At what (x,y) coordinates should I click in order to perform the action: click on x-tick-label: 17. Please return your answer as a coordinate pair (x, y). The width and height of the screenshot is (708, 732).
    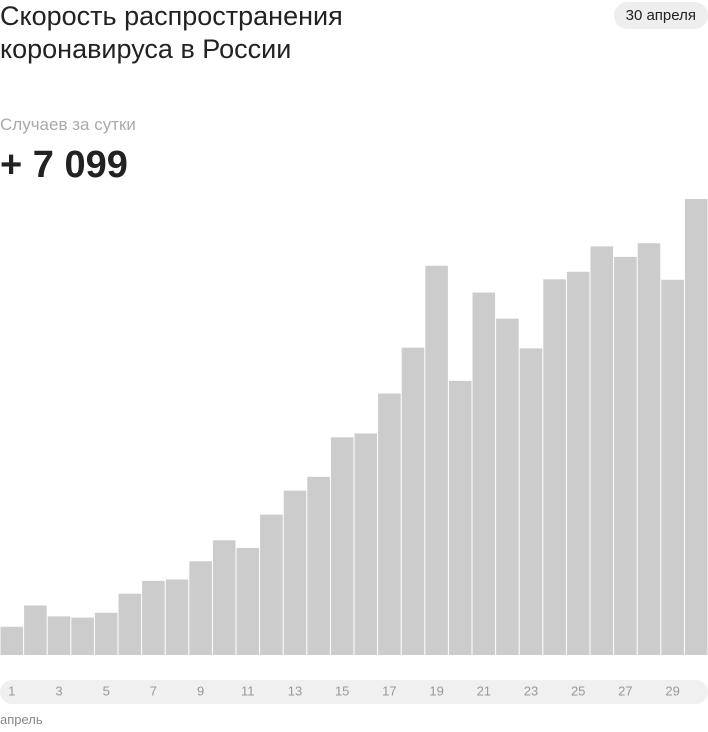
    Looking at the image, I should click on (389, 690).